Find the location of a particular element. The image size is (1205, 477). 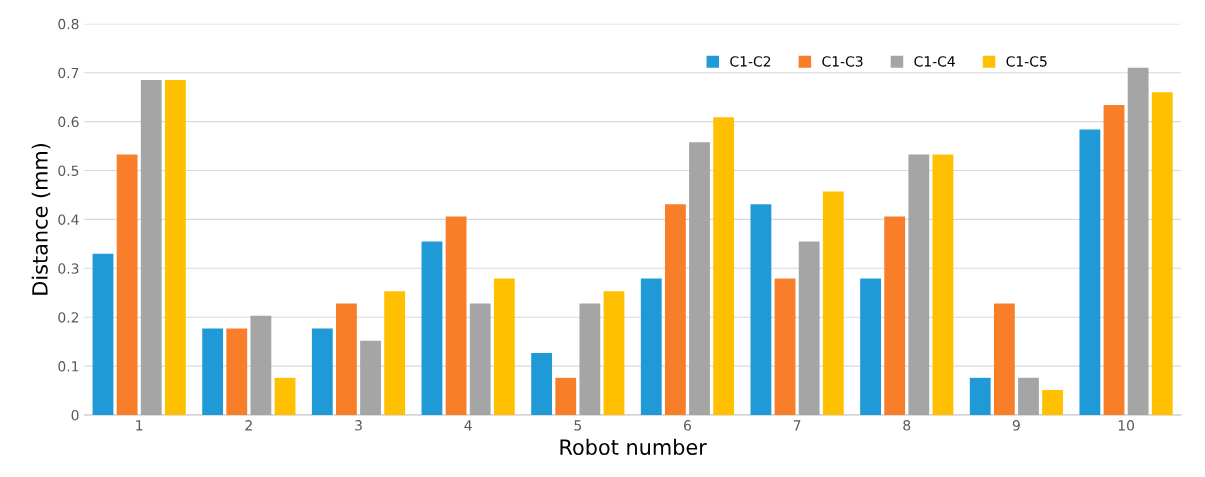

x-tick-label: 1 is located at coordinates (139, 425).